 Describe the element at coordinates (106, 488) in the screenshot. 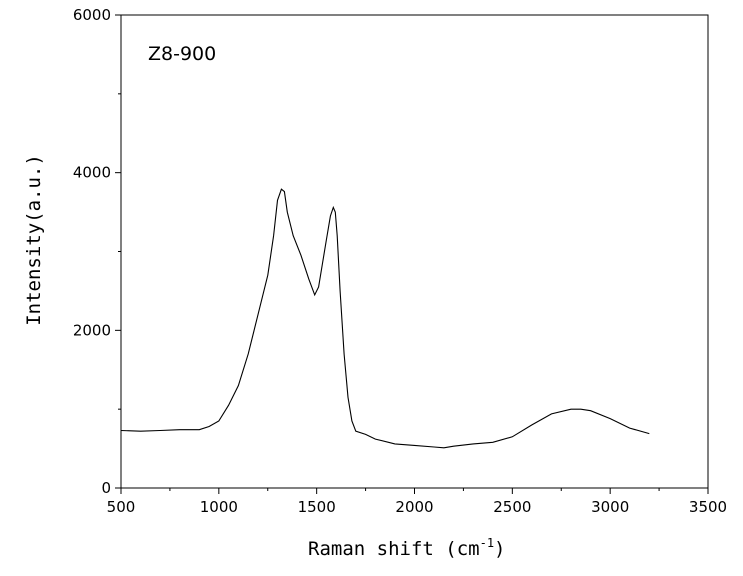

I see `y-tick-label: 0` at that location.